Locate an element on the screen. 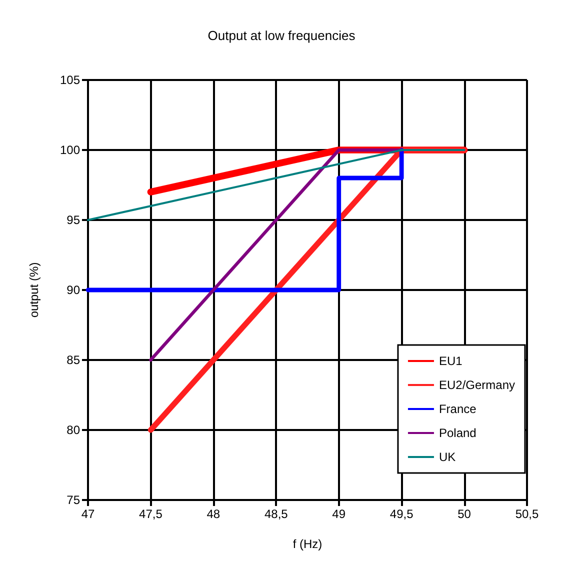  legend-label: EU1 is located at coordinates (450, 361).